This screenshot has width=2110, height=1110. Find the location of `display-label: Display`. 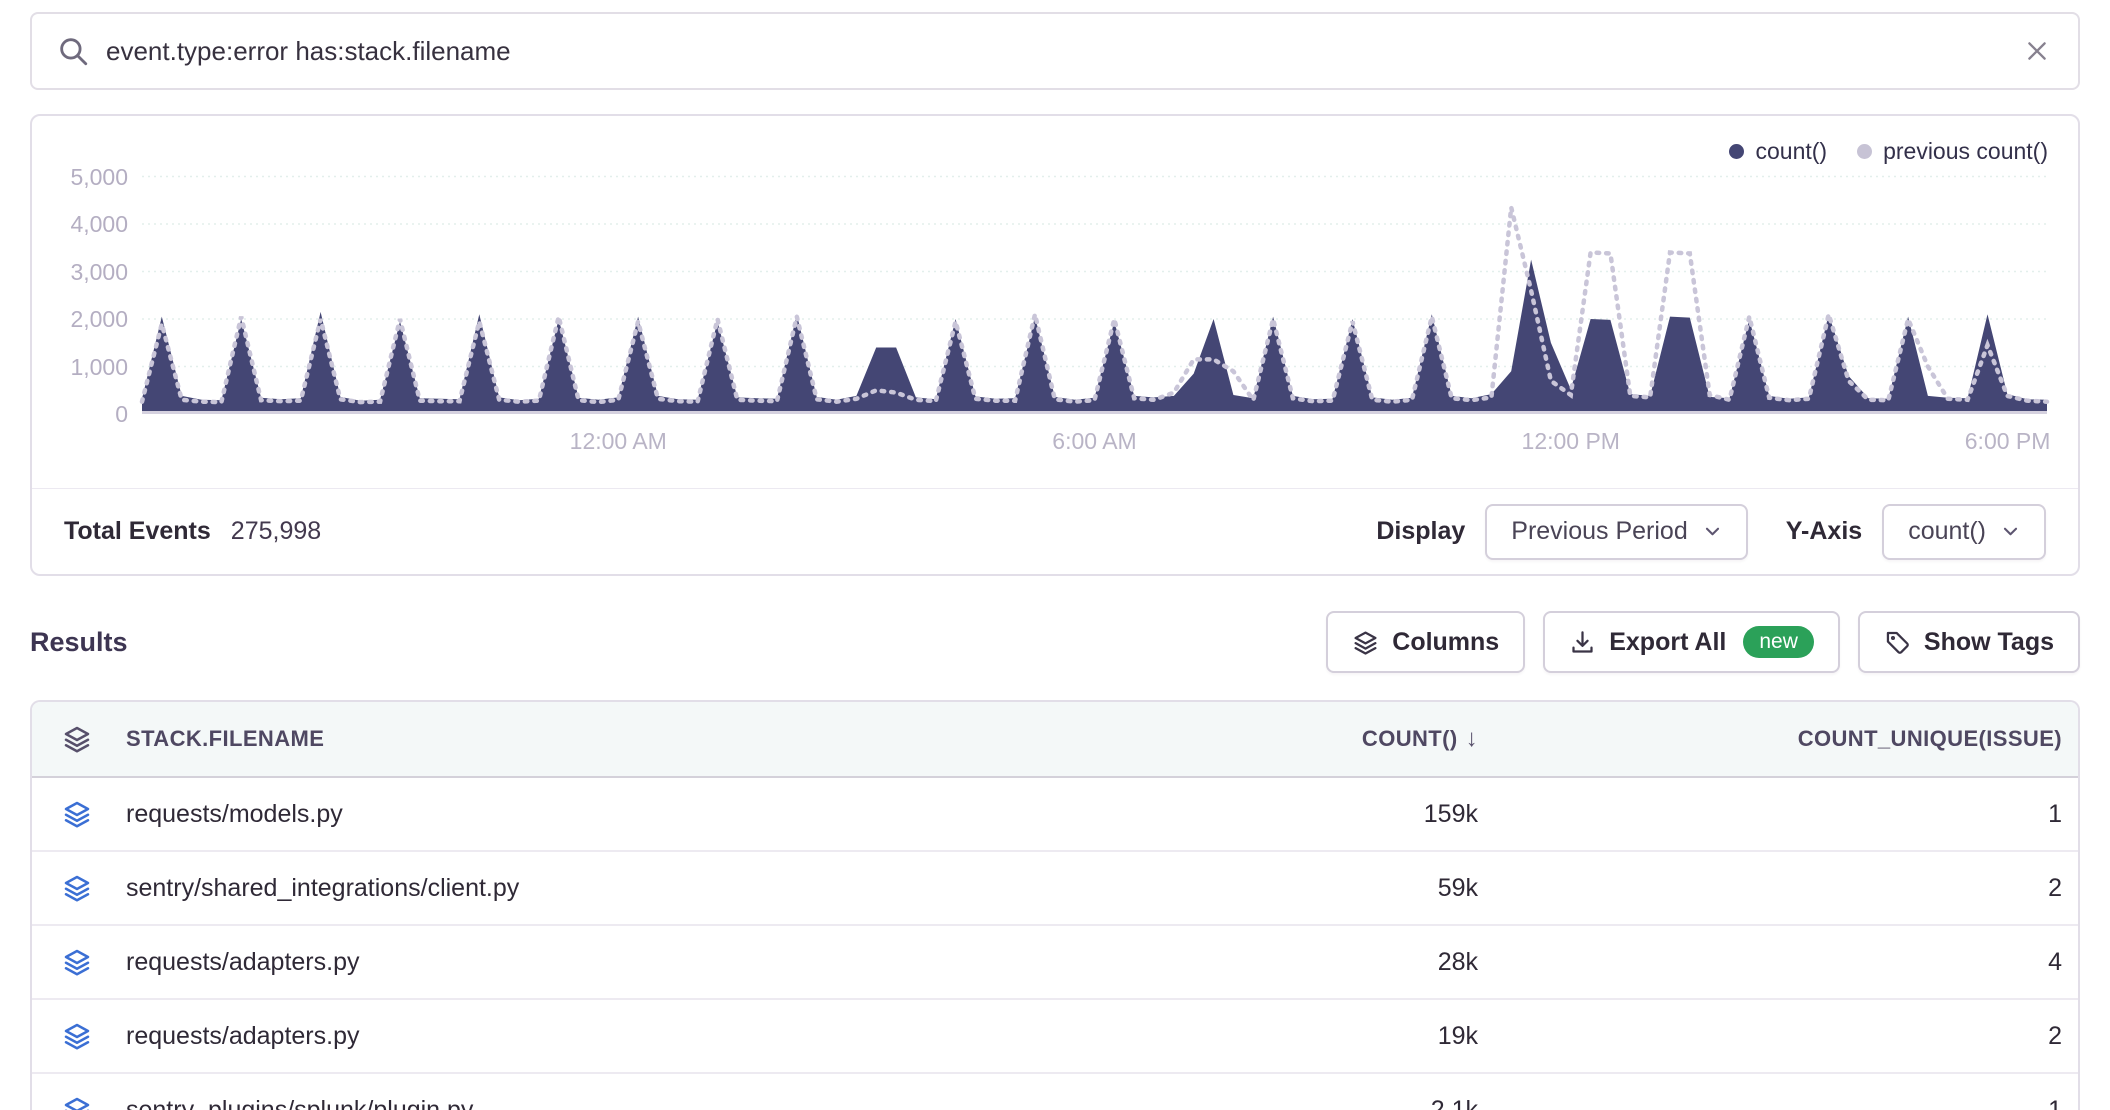

display-label: Display is located at coordinates (1420, 531).